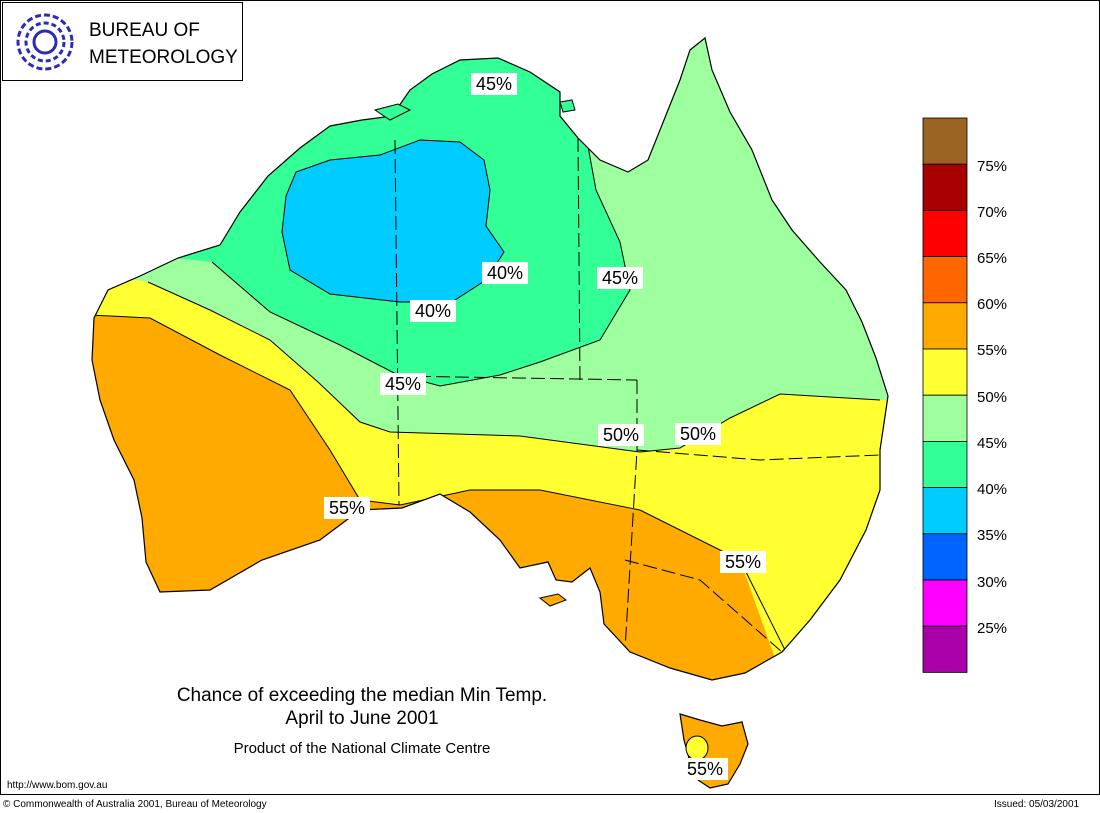 The height and width of the screenshot is (813, 1100). I want to click on groote-island, so click(567, 106).